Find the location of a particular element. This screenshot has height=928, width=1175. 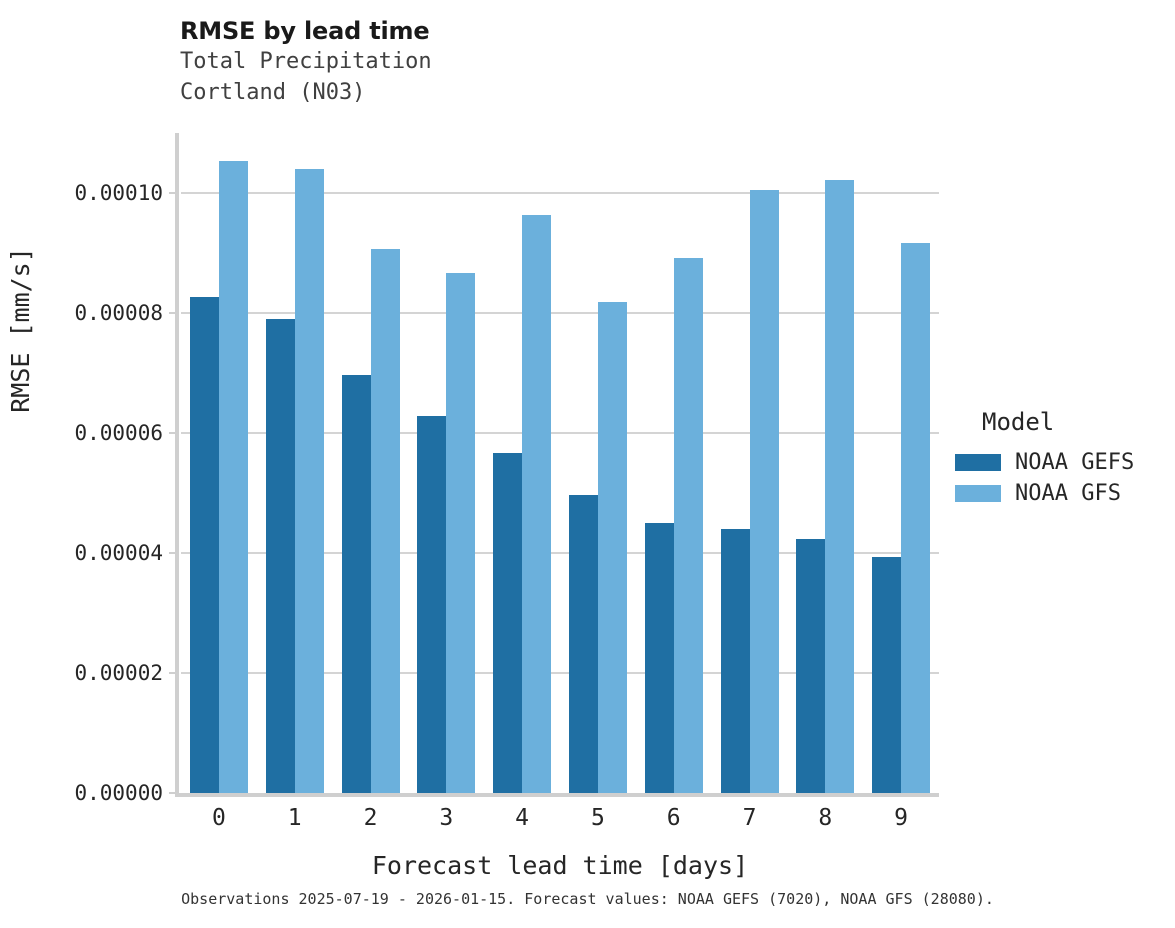

y-axis-title: RMSE [mm/s] is located at coordinates (20, 330).